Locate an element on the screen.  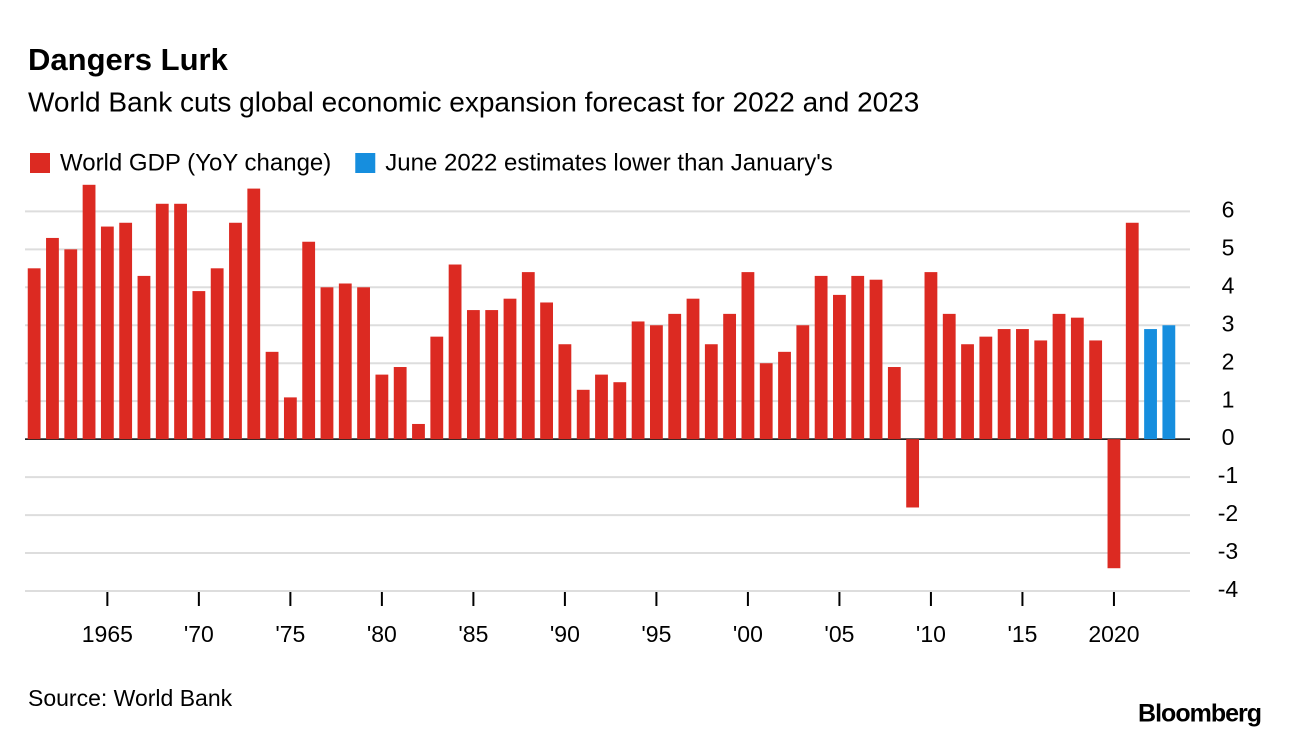
y-tick-label: -3 is located at coordinates (1228, 551).